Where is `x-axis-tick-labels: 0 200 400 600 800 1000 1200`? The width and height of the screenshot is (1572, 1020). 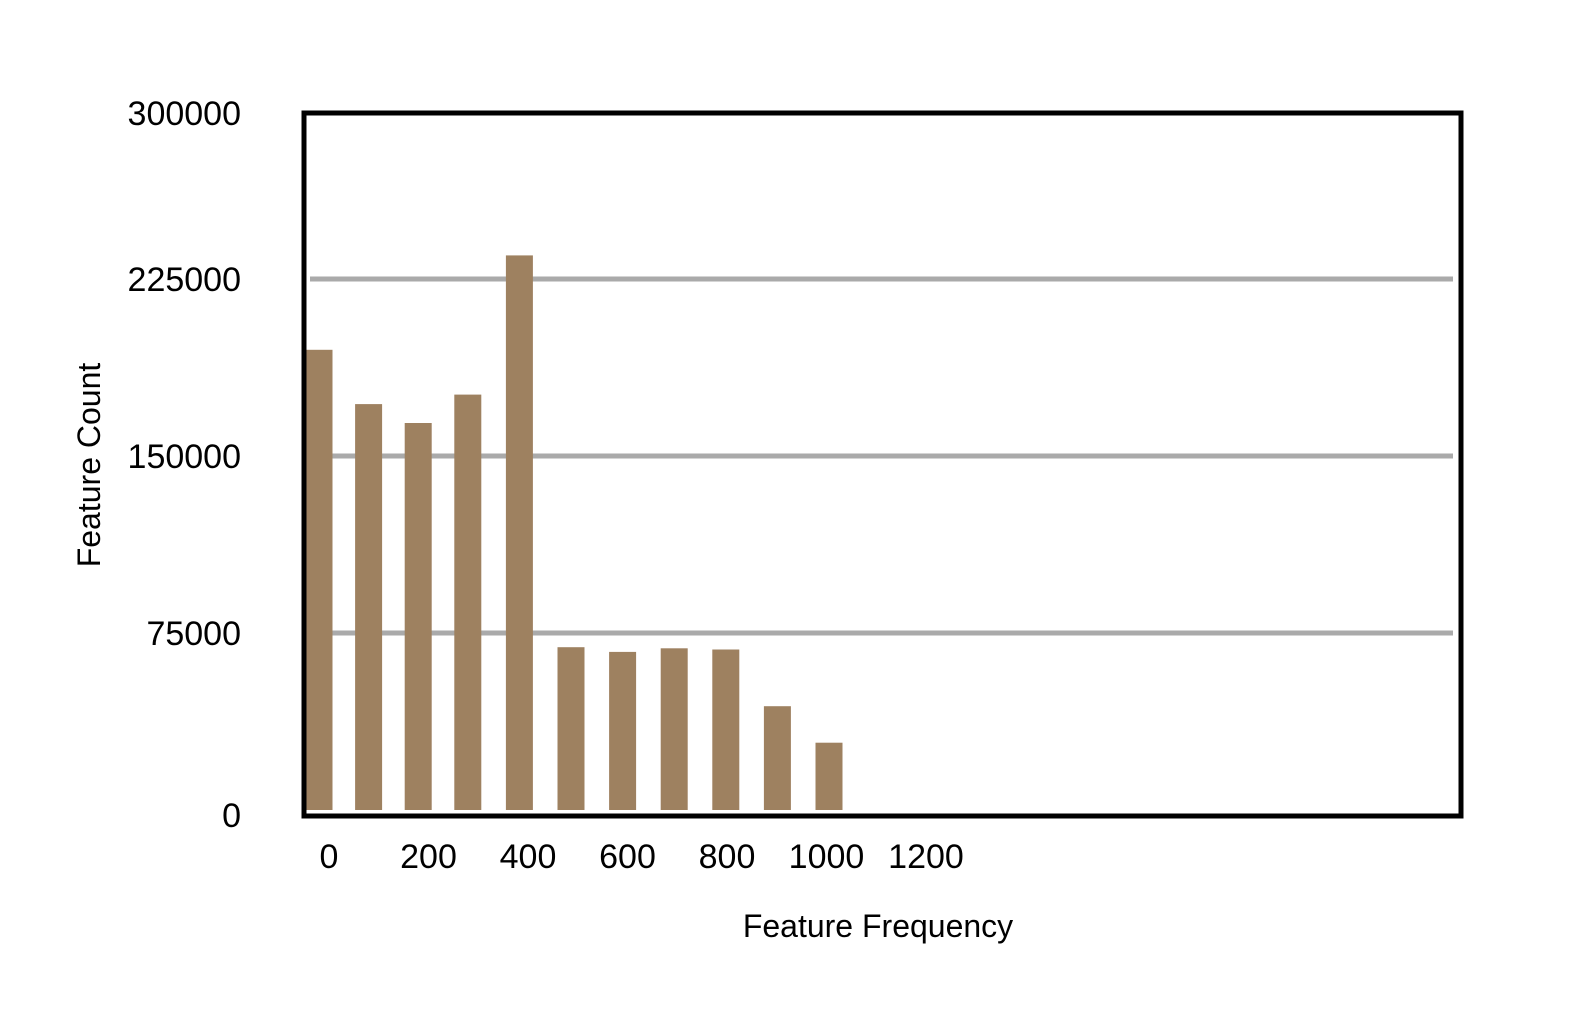 x-axis-tick-labels: 0 200 400 600 800 1000 1200 is located at coordinates (642, 857).